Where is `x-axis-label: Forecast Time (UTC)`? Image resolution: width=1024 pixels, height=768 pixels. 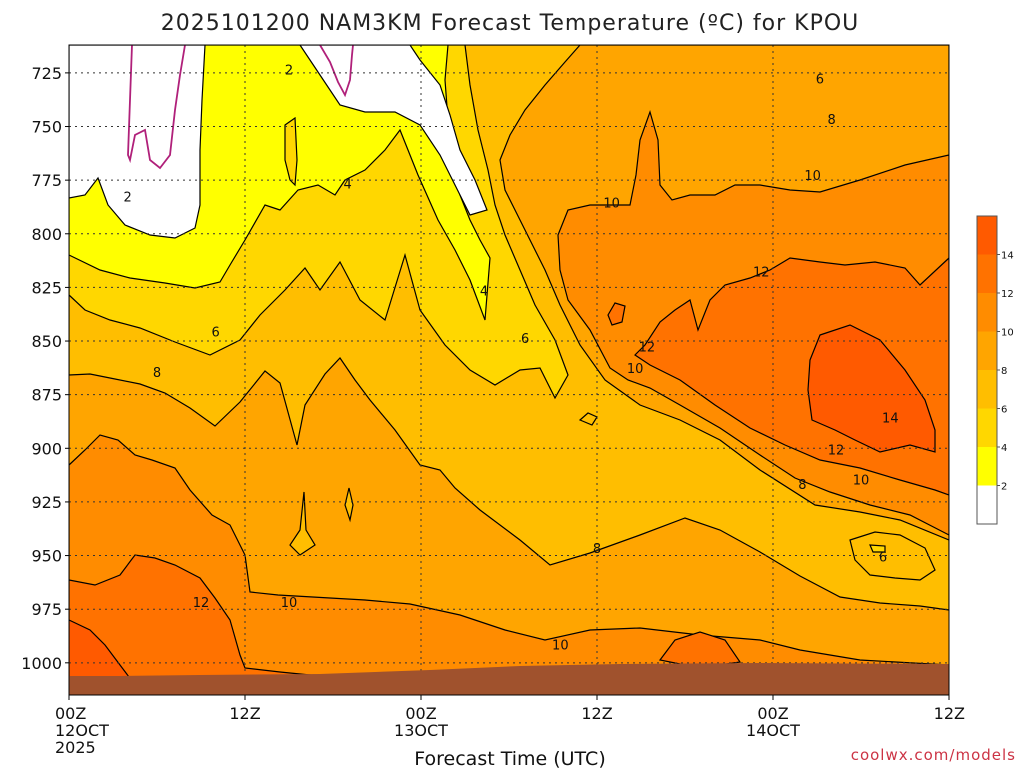 x-axis-label: Forecast Time (UTC) is located at coordinates (509, 758).